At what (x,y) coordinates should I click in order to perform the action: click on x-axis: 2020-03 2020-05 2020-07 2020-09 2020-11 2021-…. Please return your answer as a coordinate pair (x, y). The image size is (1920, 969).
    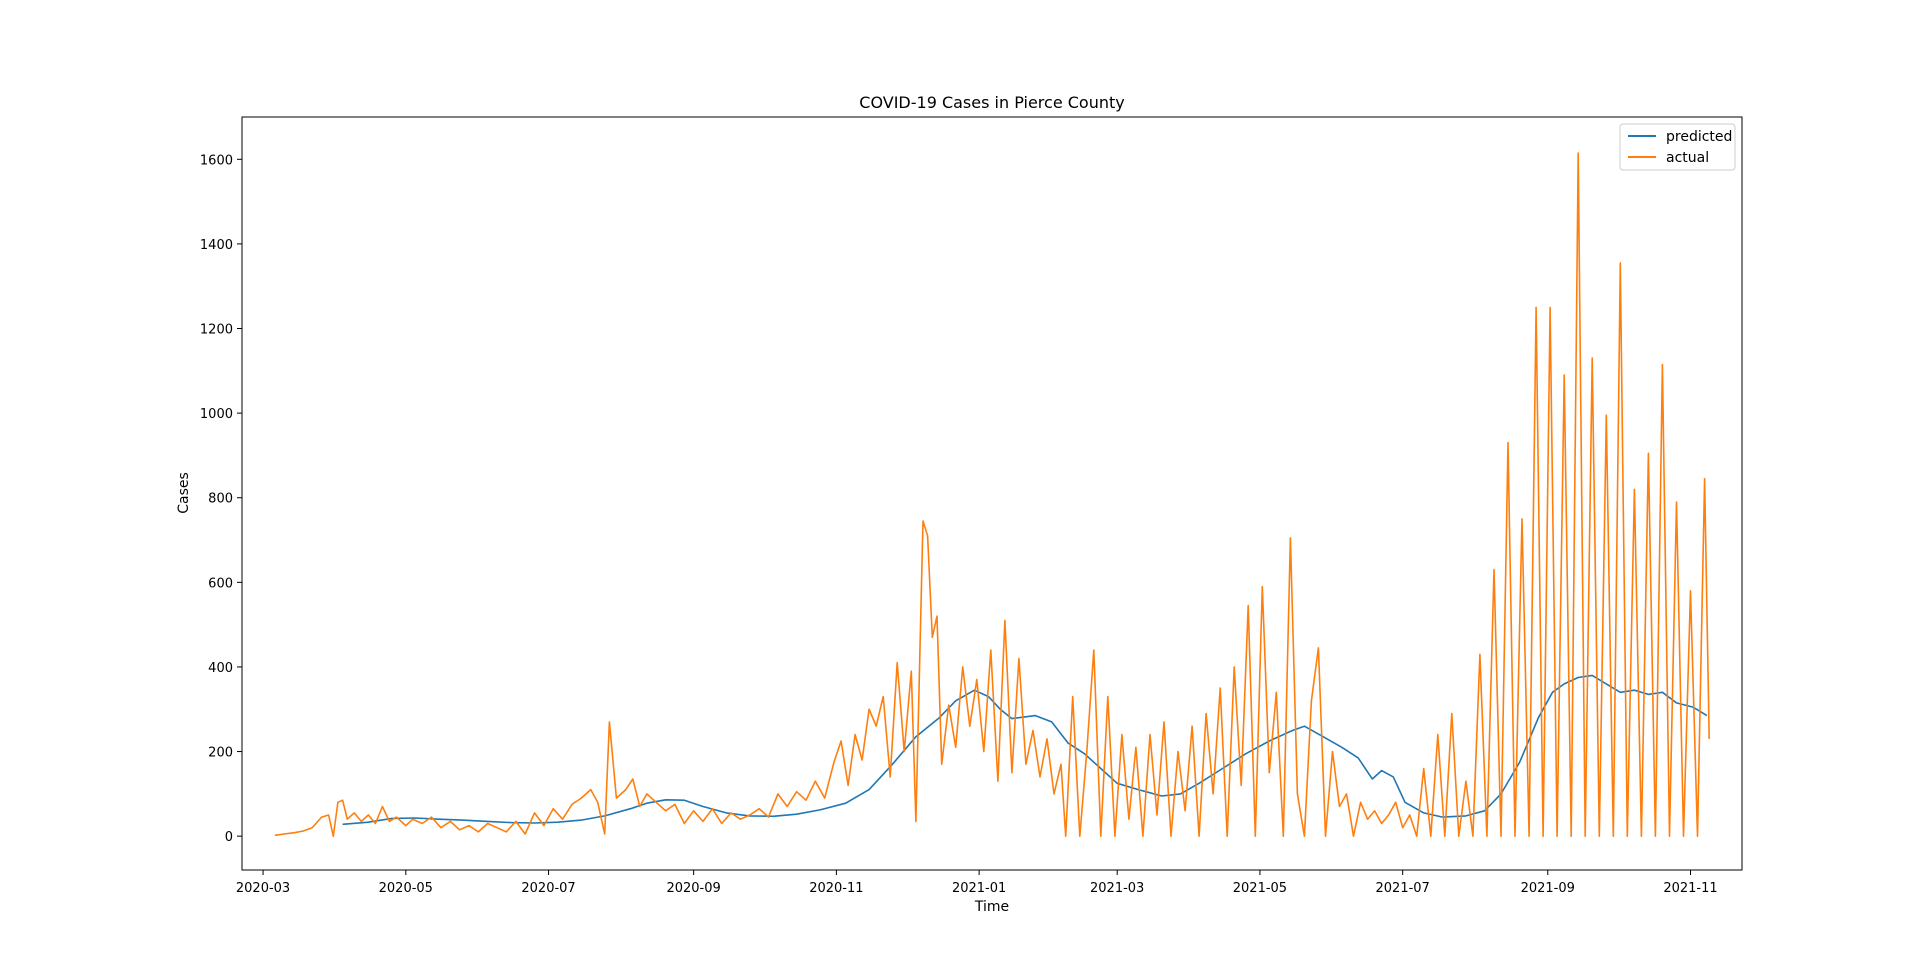
    Looking at the image, I should click on (977, 883).